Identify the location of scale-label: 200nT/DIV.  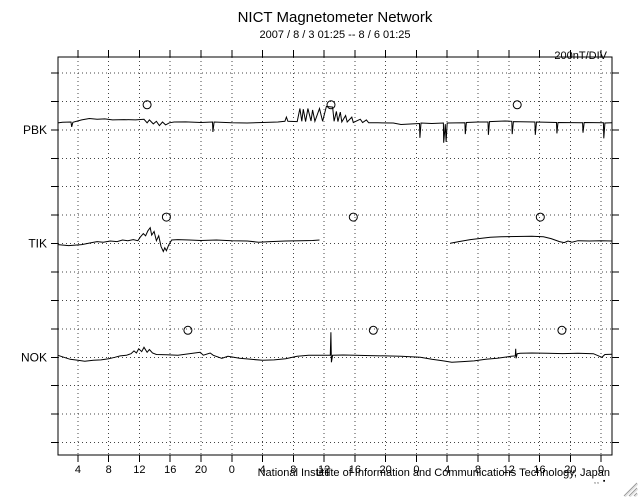
(580, 56).